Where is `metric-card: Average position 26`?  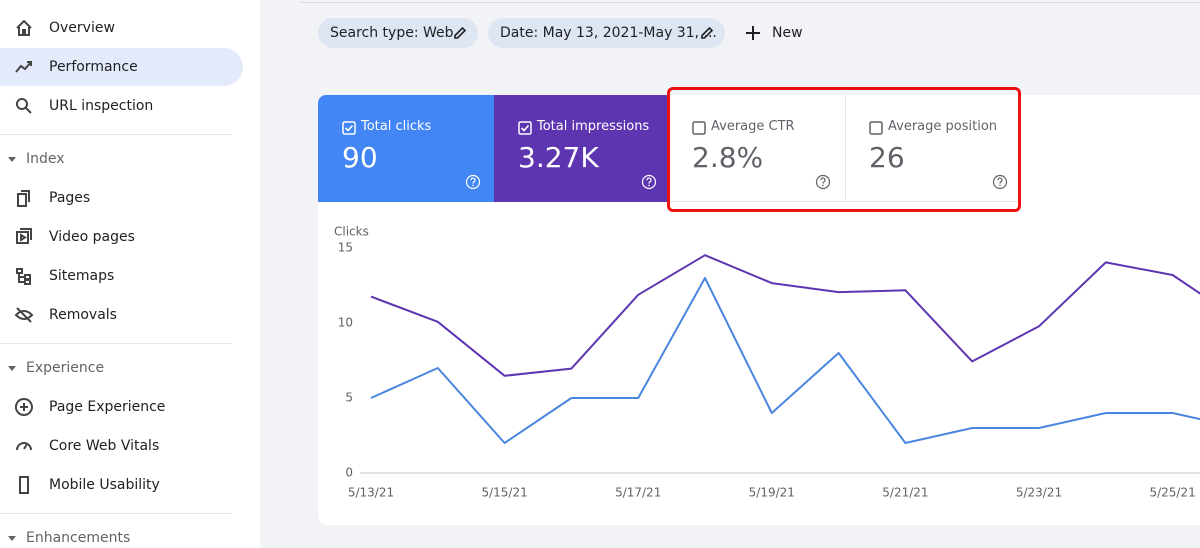
metric-card: Average position 26 is located at coordinates (932, 148).